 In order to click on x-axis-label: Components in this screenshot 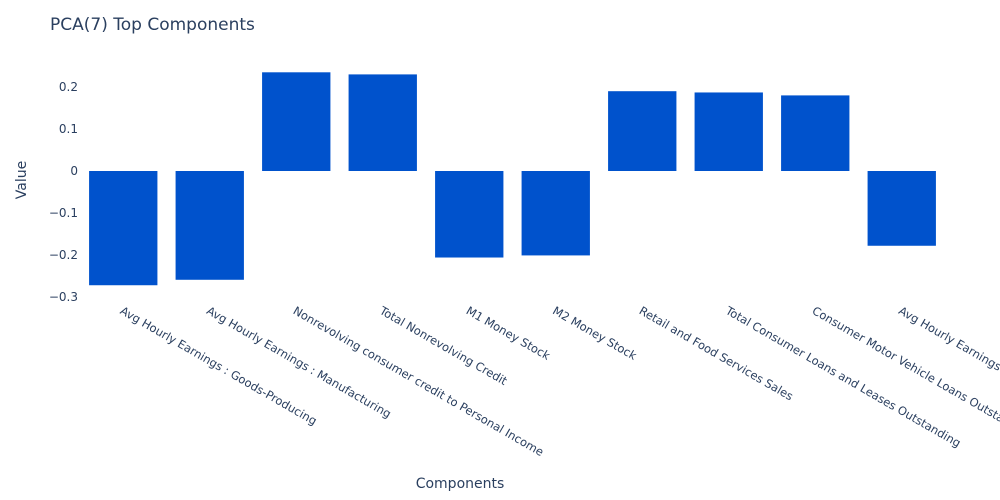, I will do `click(460, 484)`.